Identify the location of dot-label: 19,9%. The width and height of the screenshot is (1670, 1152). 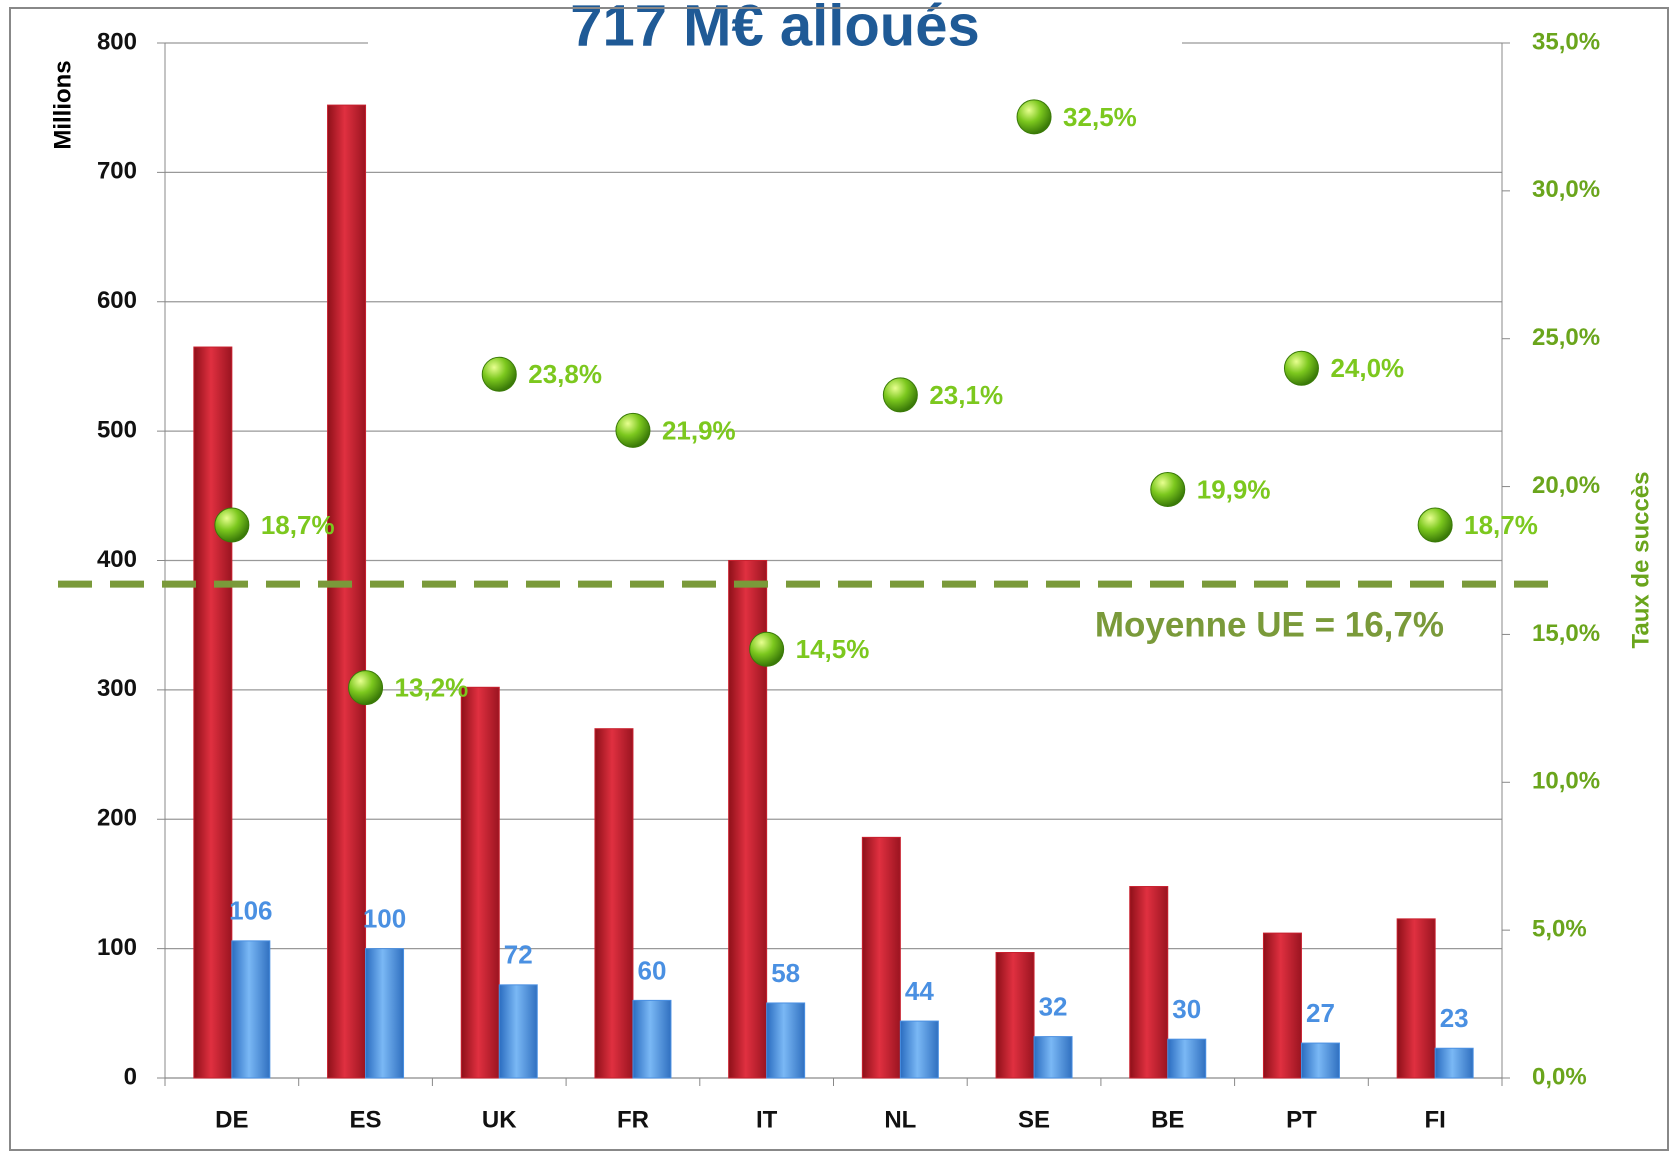
(1234, 489).